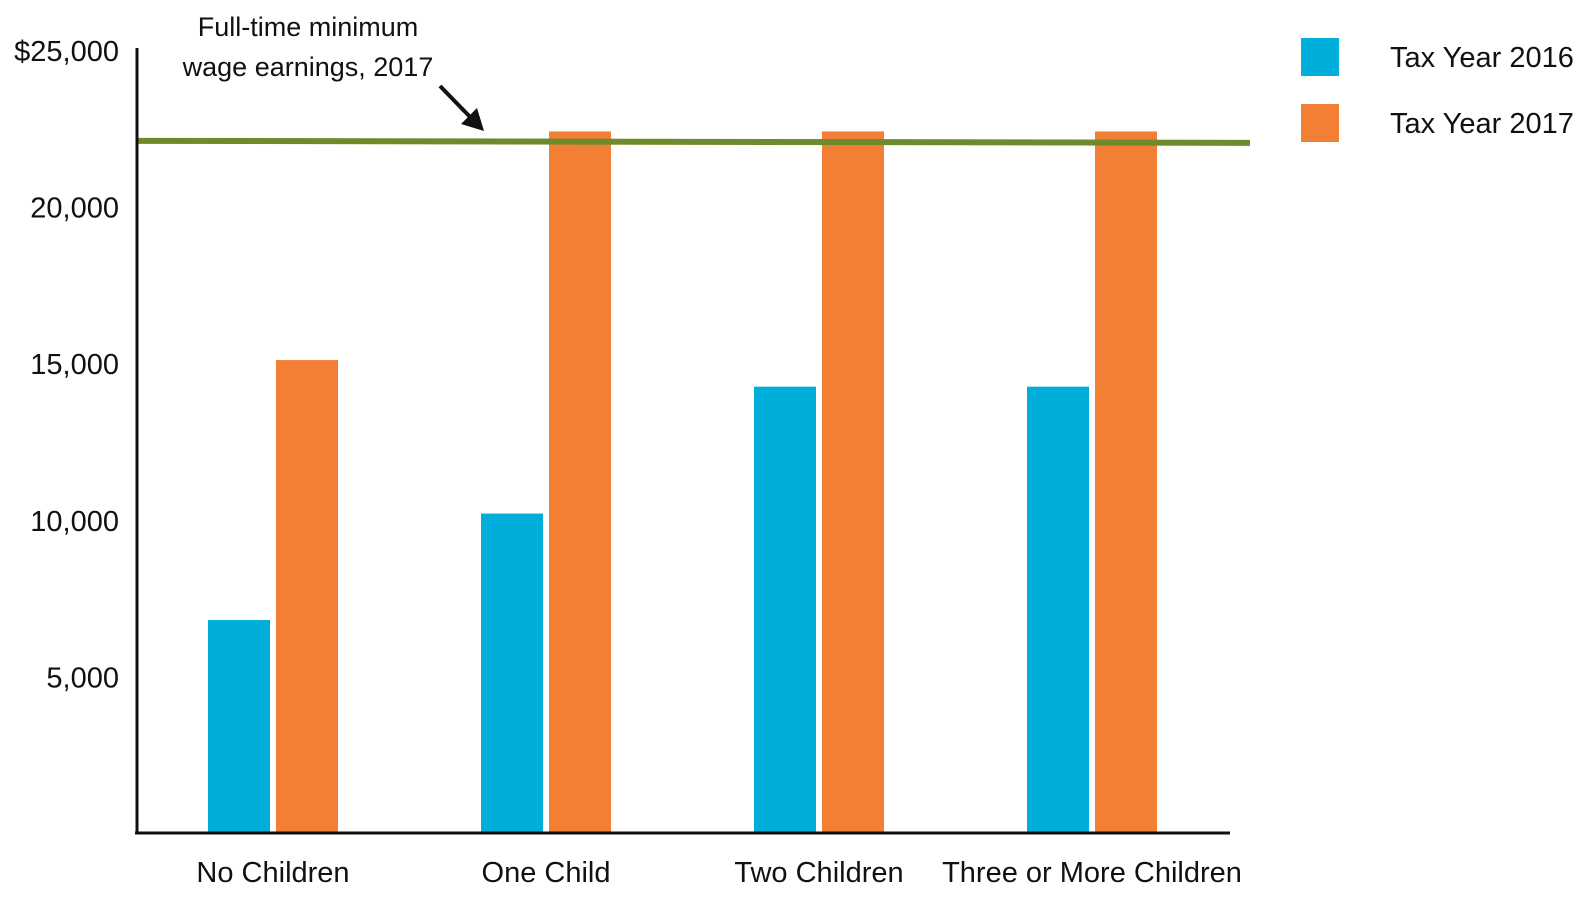  What do you see at coordinates (512, 673) in the screenshot?
I see `bar-2016-one-child` at bounding box center [512, 673].